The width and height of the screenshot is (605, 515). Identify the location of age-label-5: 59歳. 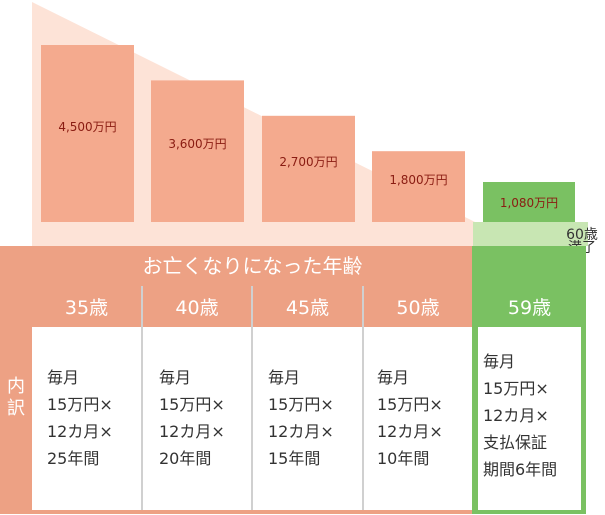
(529, 308).